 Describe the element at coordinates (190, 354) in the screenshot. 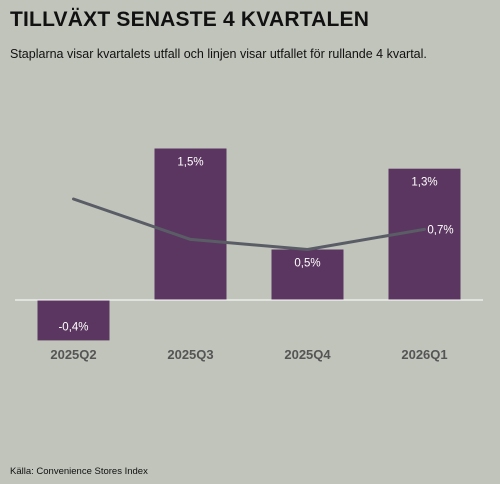

I see `x-tick-2025q3: 2025Q3` at that location.